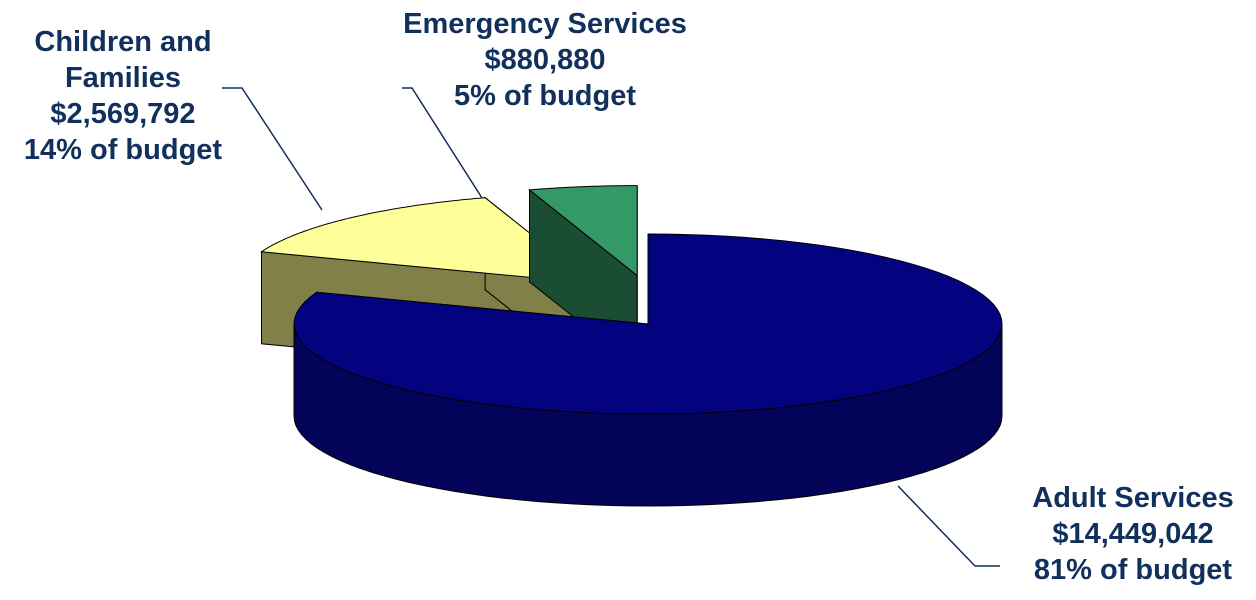 The width and height of the screenshot is (1256, 600). I want to click on label-adult-percent: 81% of budget, so click(1133, 570).